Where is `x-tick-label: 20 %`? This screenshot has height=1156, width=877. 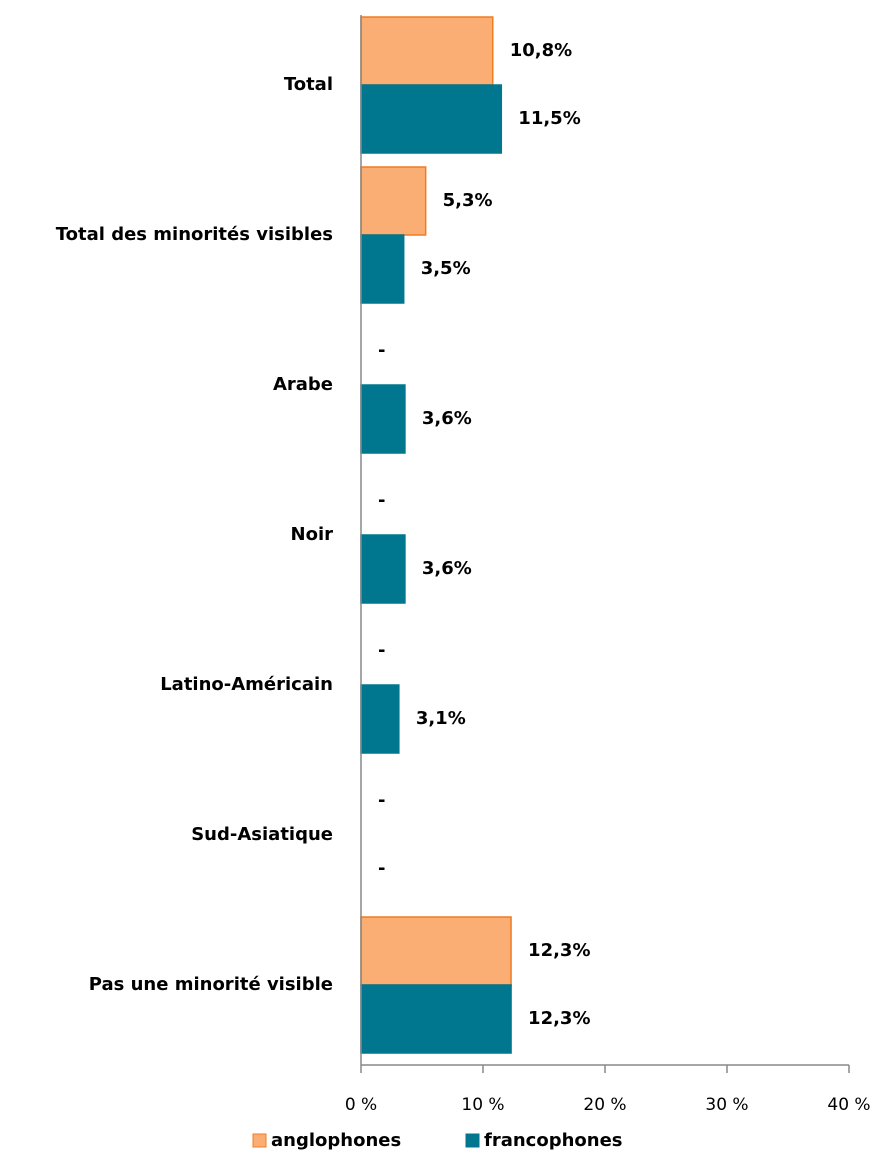
x-tick-label: 20 % is located at coordinates (604, 1105).